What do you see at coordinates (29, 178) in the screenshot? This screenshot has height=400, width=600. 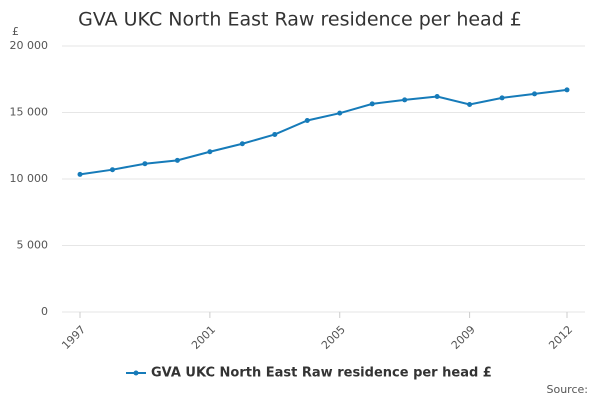 I see `y-tick-label: 10 000` at bounding box center [29, 178].